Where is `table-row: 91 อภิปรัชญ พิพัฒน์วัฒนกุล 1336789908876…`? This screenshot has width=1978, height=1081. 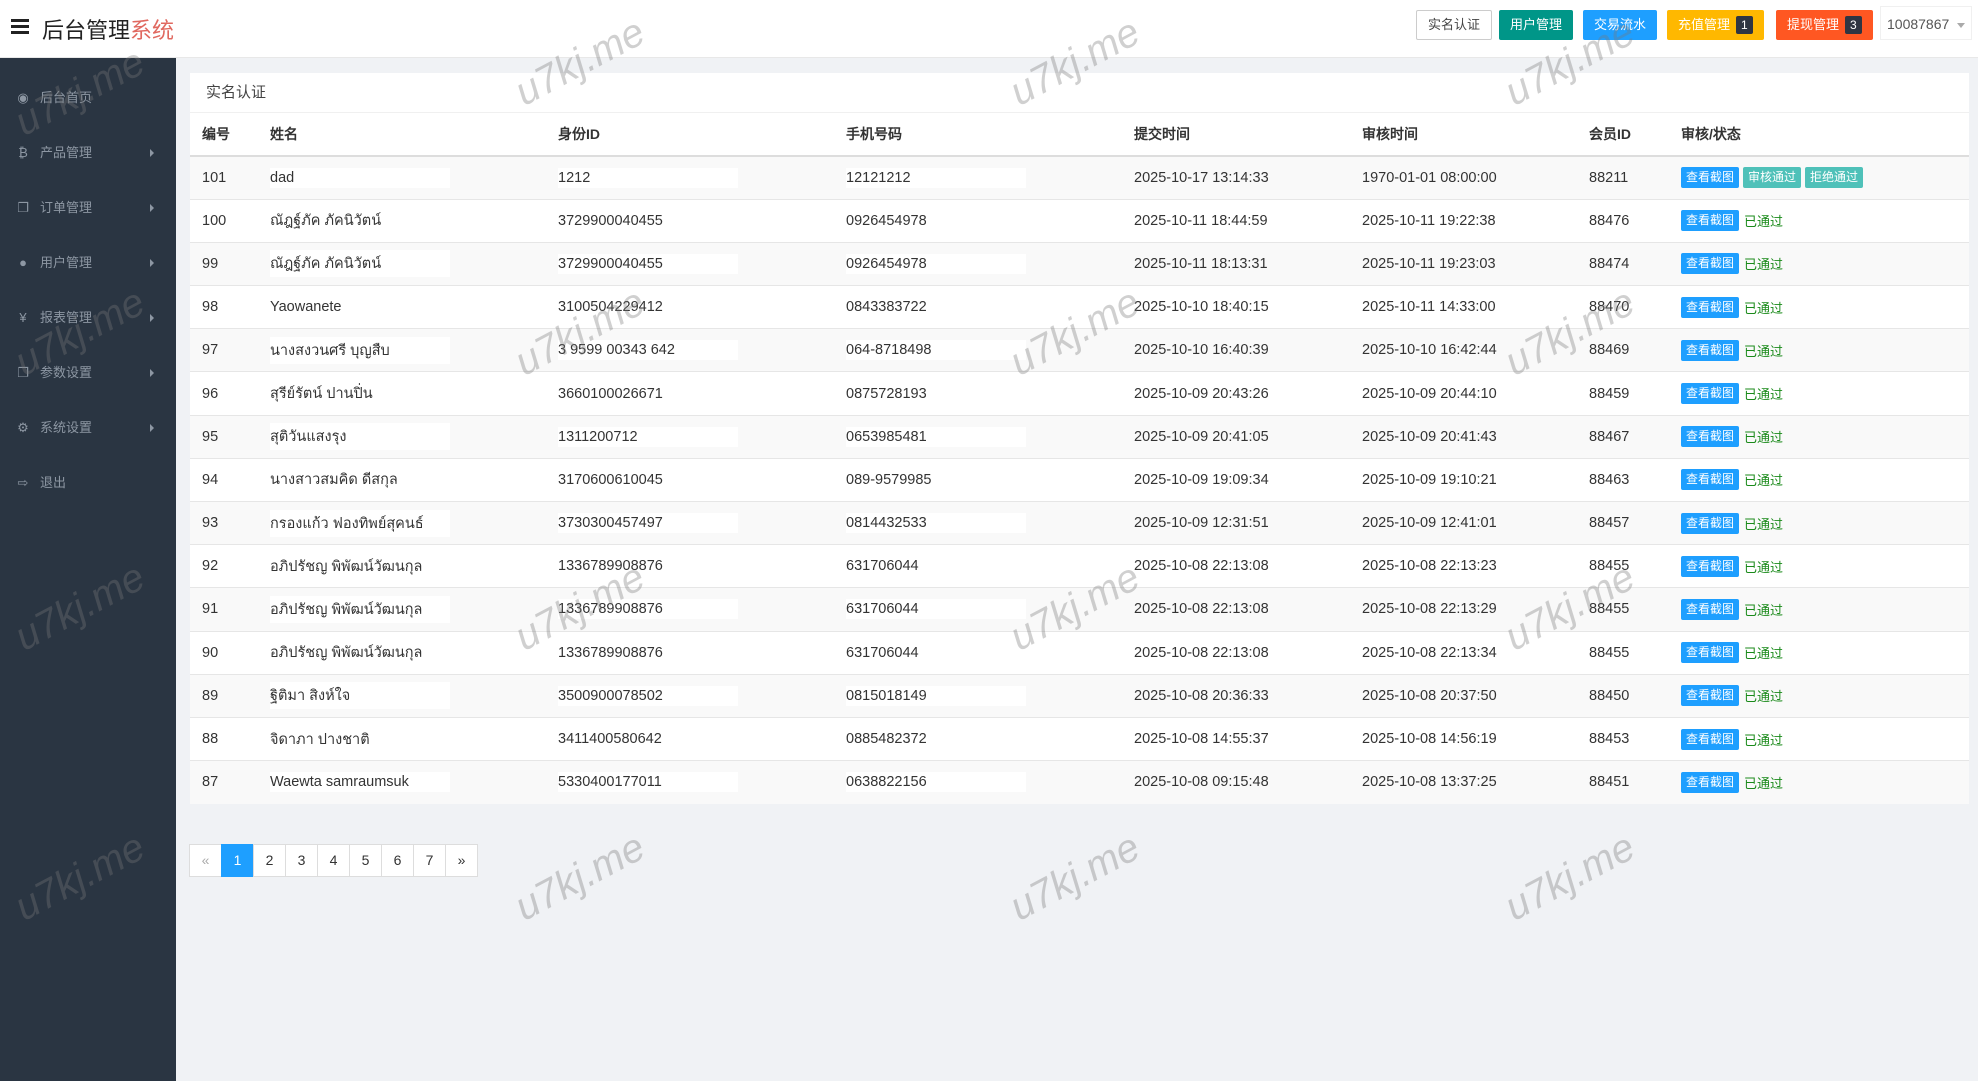 table-row: 91 อภิปรัชญ พิพัฒน์วัฒนกุล 1336789908876… is located at coordinates (1079, 609).